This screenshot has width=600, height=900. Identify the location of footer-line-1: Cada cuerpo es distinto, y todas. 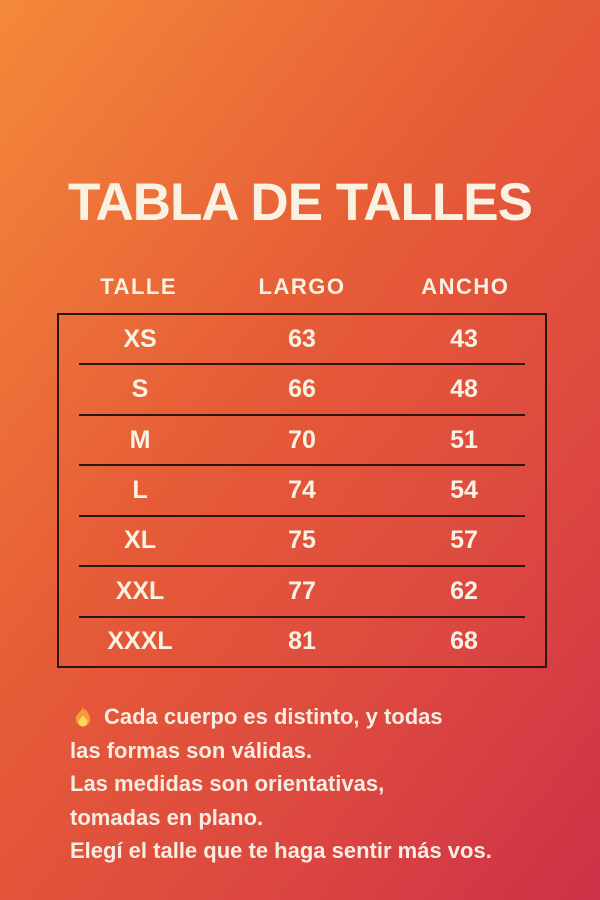
(315, 717).